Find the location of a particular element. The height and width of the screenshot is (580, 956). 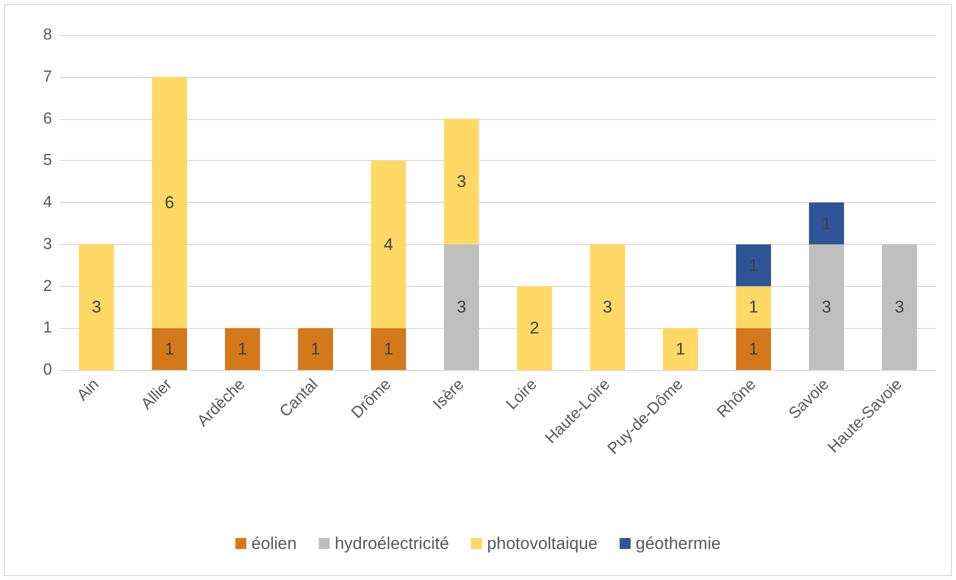

legend-label: hydroélectricité is located at coordinates (392, 543).